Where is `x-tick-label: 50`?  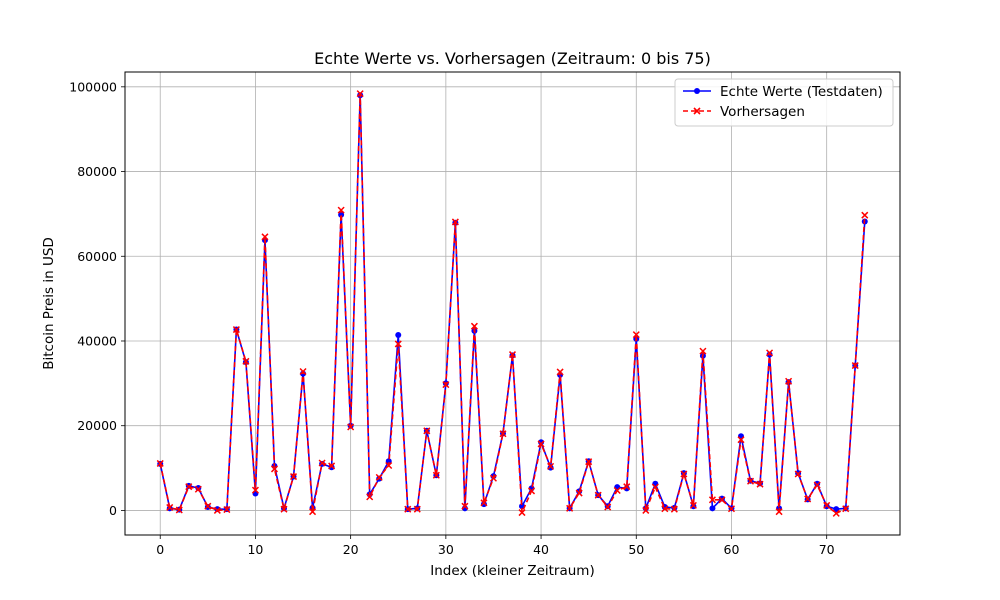 x-tick-label: 50 is located at coordinates (636, 549).